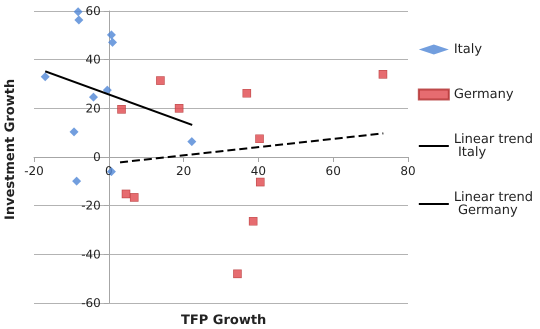 The image size is (540, 329). I want to click on legend-label: Linear trend Italy, so click(494, 146).